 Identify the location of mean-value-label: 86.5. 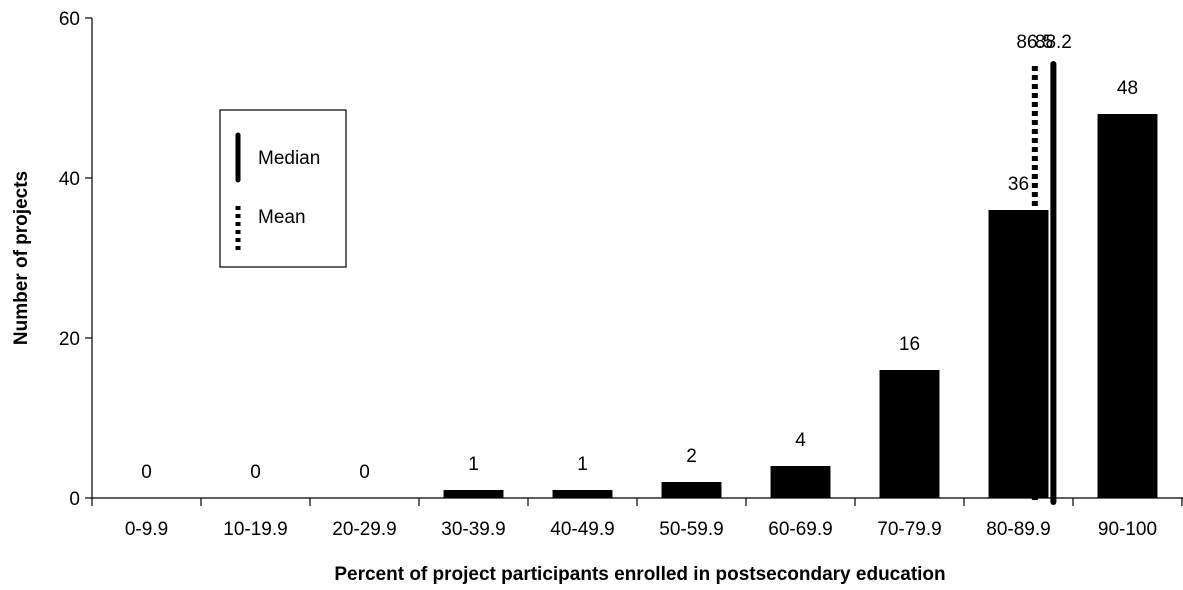
(1034, 42).